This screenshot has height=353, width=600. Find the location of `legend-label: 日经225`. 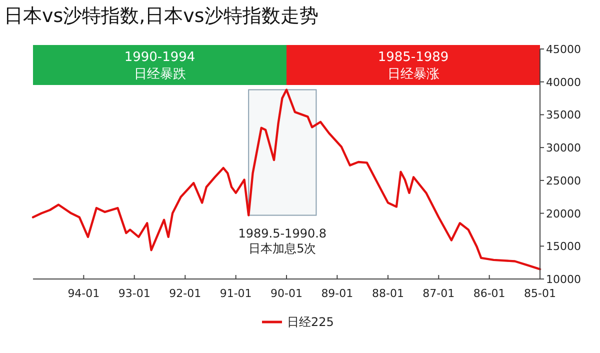

legend-label: 日经225 is located at coordinates (310, 322).